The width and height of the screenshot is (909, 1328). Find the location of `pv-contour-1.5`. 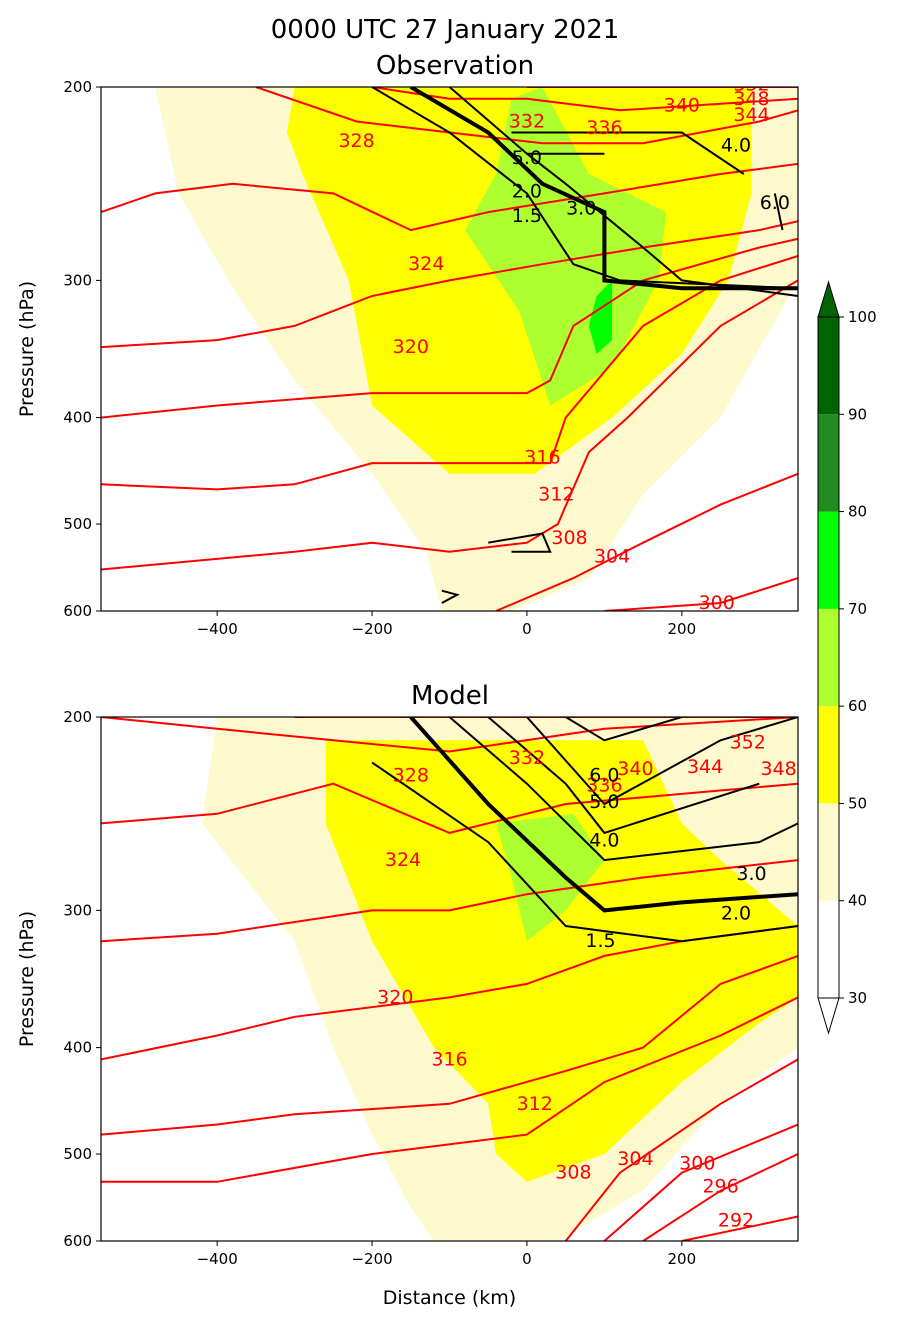

pv-contour-1.5 is located at coordinates (584, 188).